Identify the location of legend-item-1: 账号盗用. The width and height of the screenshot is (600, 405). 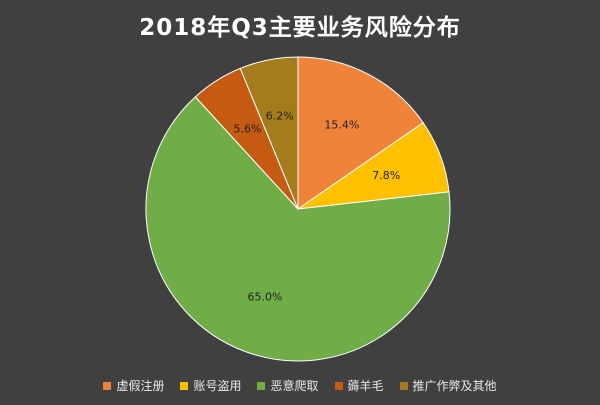
(210, 385).